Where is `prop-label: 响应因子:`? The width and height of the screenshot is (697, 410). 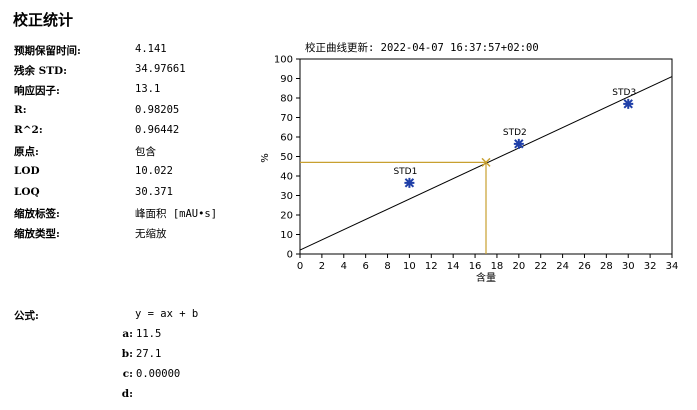
prop-label: 响应因子: is located at coordinates (37, 91).